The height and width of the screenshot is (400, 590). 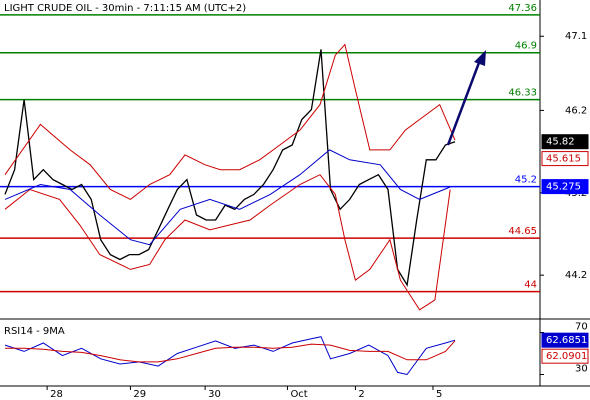 What do you see at coordinates (214, 394) in the screenshot?
I see `x-tick-label: 30` at bounding box center [214, 394].